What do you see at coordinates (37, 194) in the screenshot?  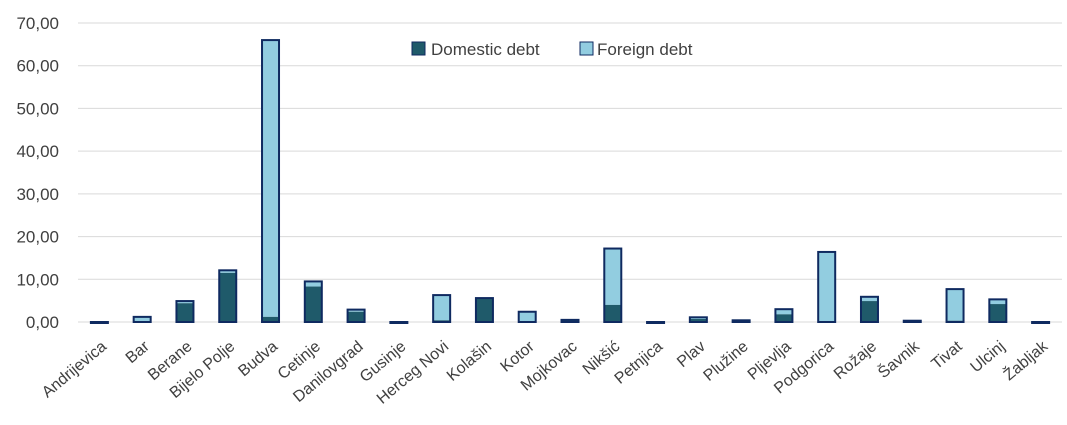 I see `y-tick-label: 30,00` at bounding box center [37, 194].